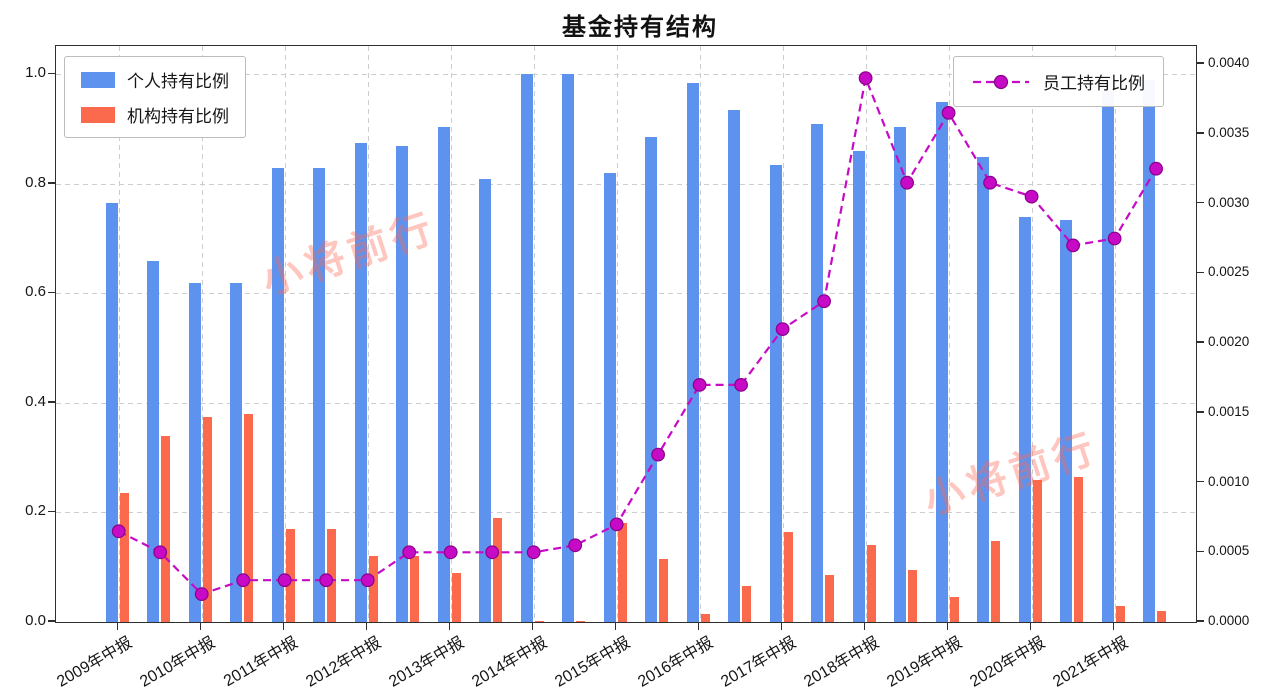 The image size is (1280, 694). What do you see at coordinates (593, 662) in the screenshot?
I see `x-axis-tick-label: 2015年中报` at bounding box center [593, 662].